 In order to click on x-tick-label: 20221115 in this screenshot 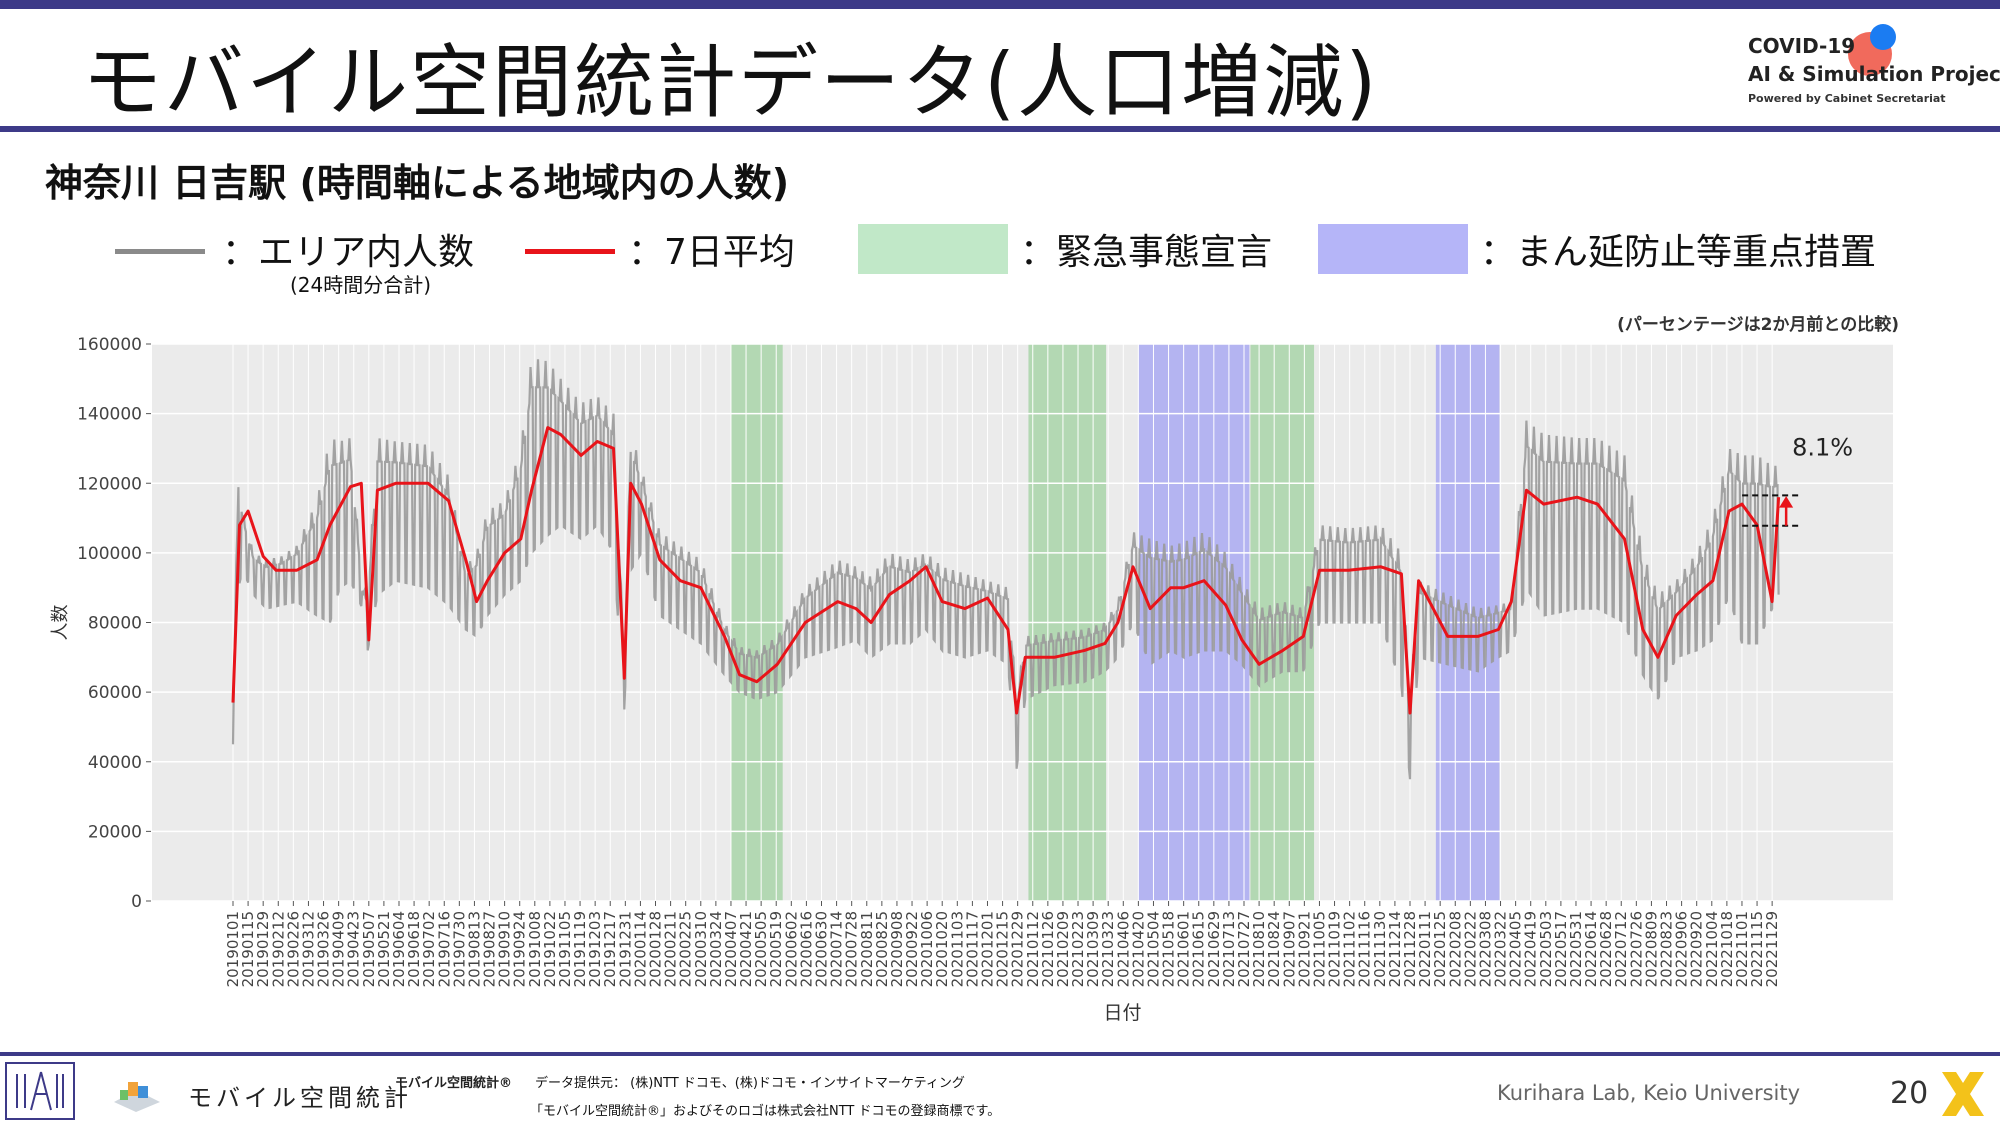, I will do `click(1757, 949)`.